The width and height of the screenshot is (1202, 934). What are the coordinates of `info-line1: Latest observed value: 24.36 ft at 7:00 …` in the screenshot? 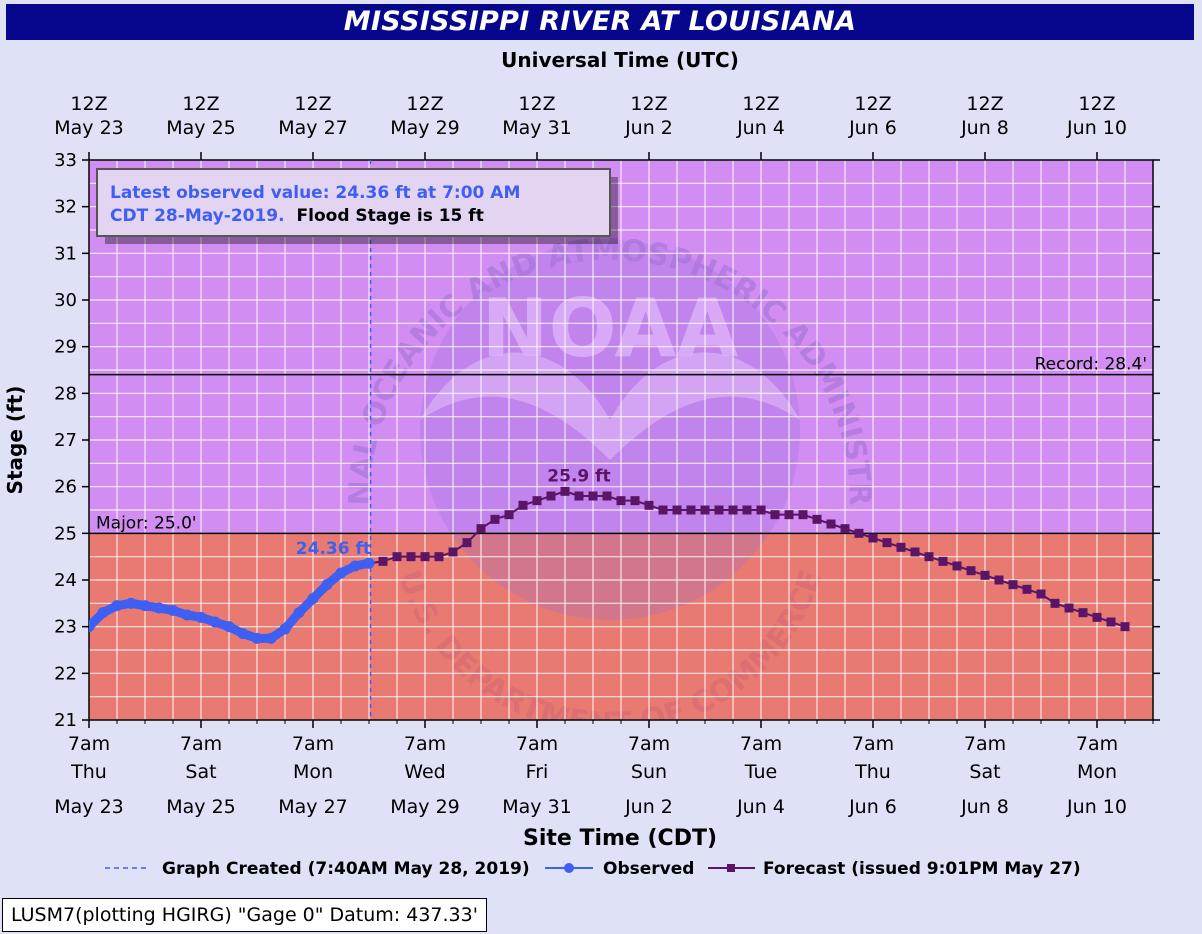 It's located at (315, 193).